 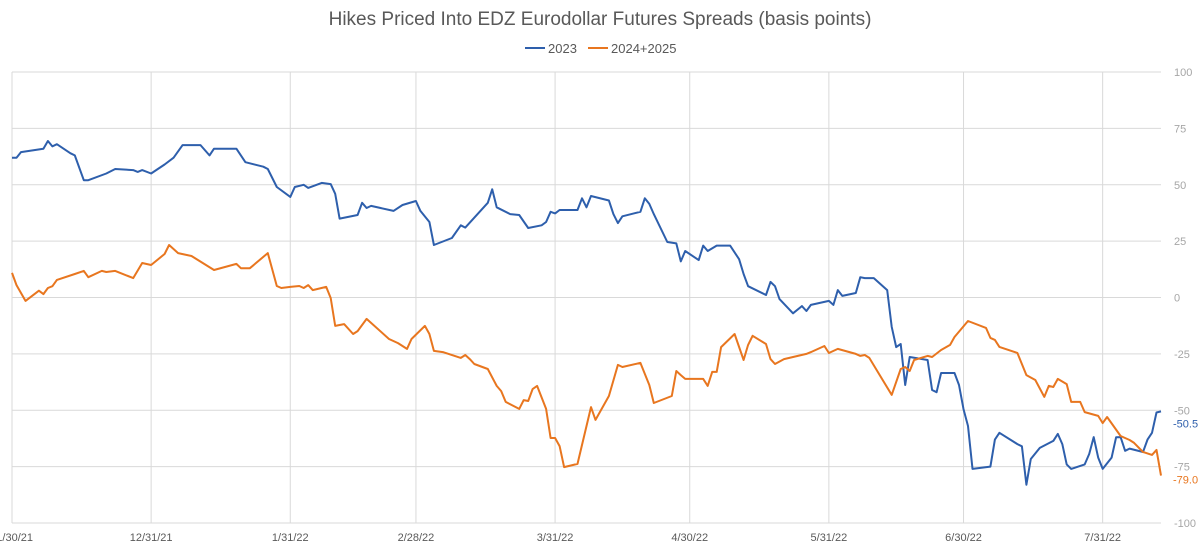 I want to click on y-tick-label: 100, so click(x=1183, y=73).